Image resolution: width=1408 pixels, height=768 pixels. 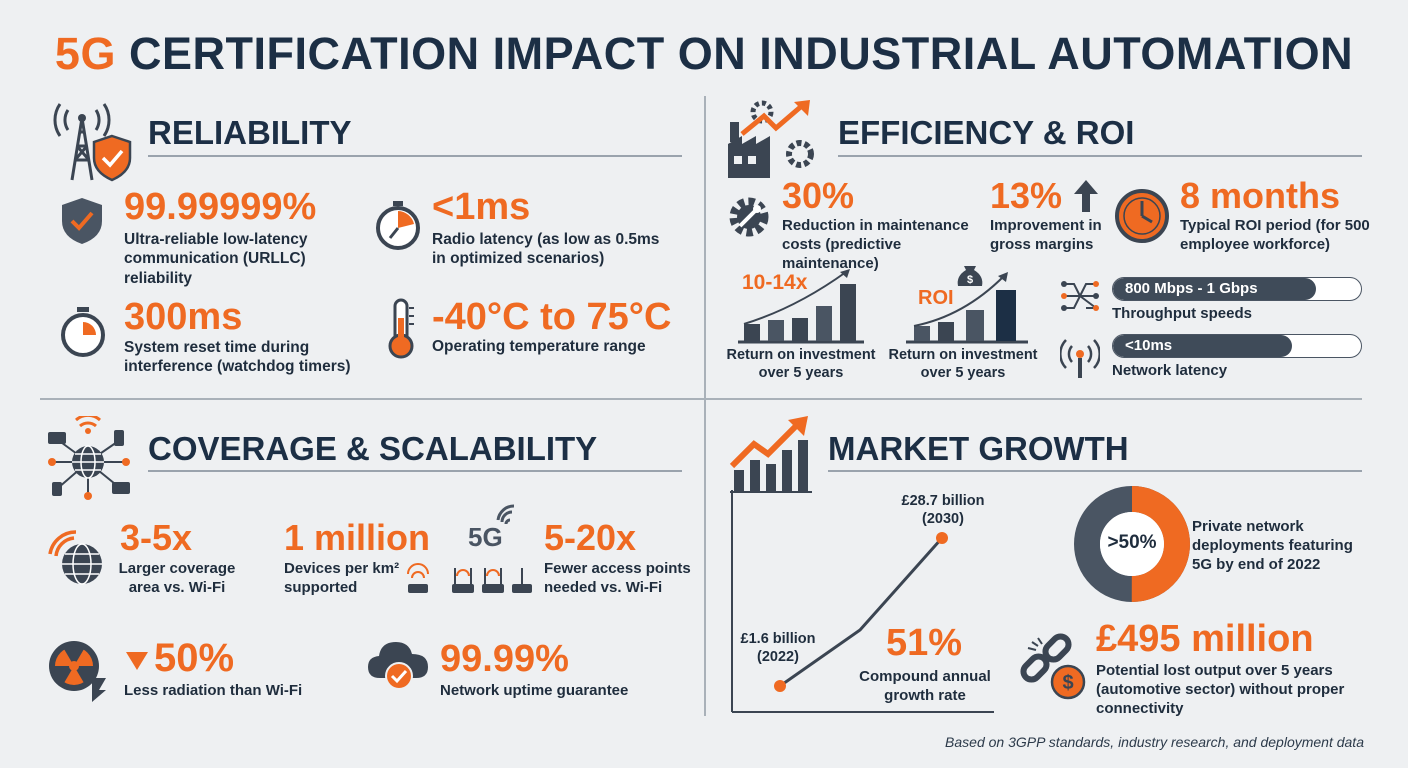 I want to click on market-rule, so click(x=1095, y=471).